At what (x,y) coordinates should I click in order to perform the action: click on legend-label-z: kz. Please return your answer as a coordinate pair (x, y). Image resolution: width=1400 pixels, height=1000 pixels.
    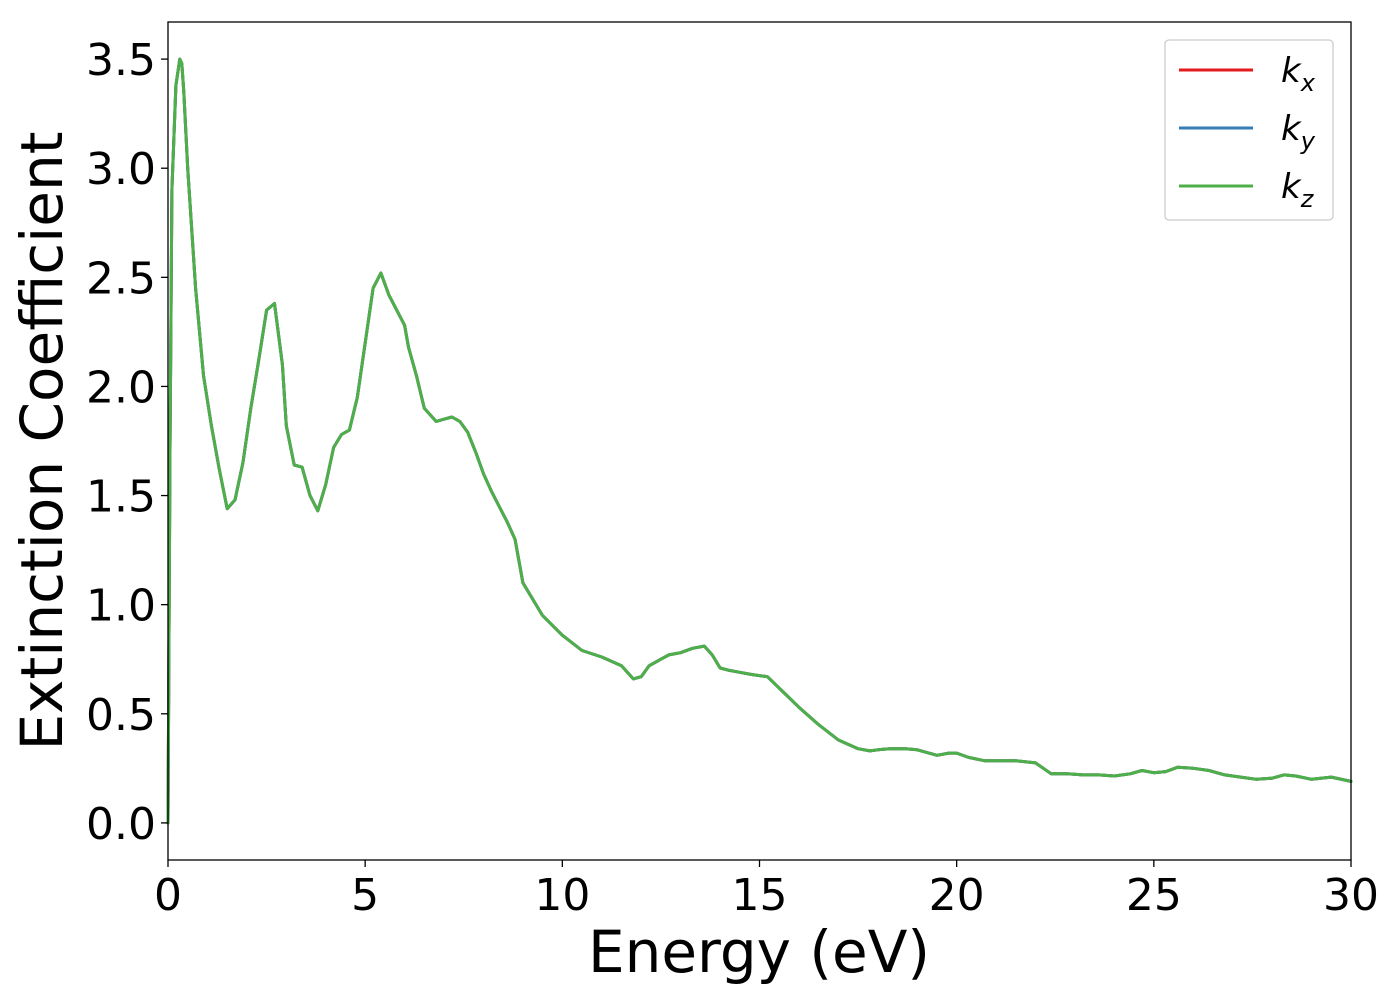
    Looking at the image, I should click on (1298, 190).